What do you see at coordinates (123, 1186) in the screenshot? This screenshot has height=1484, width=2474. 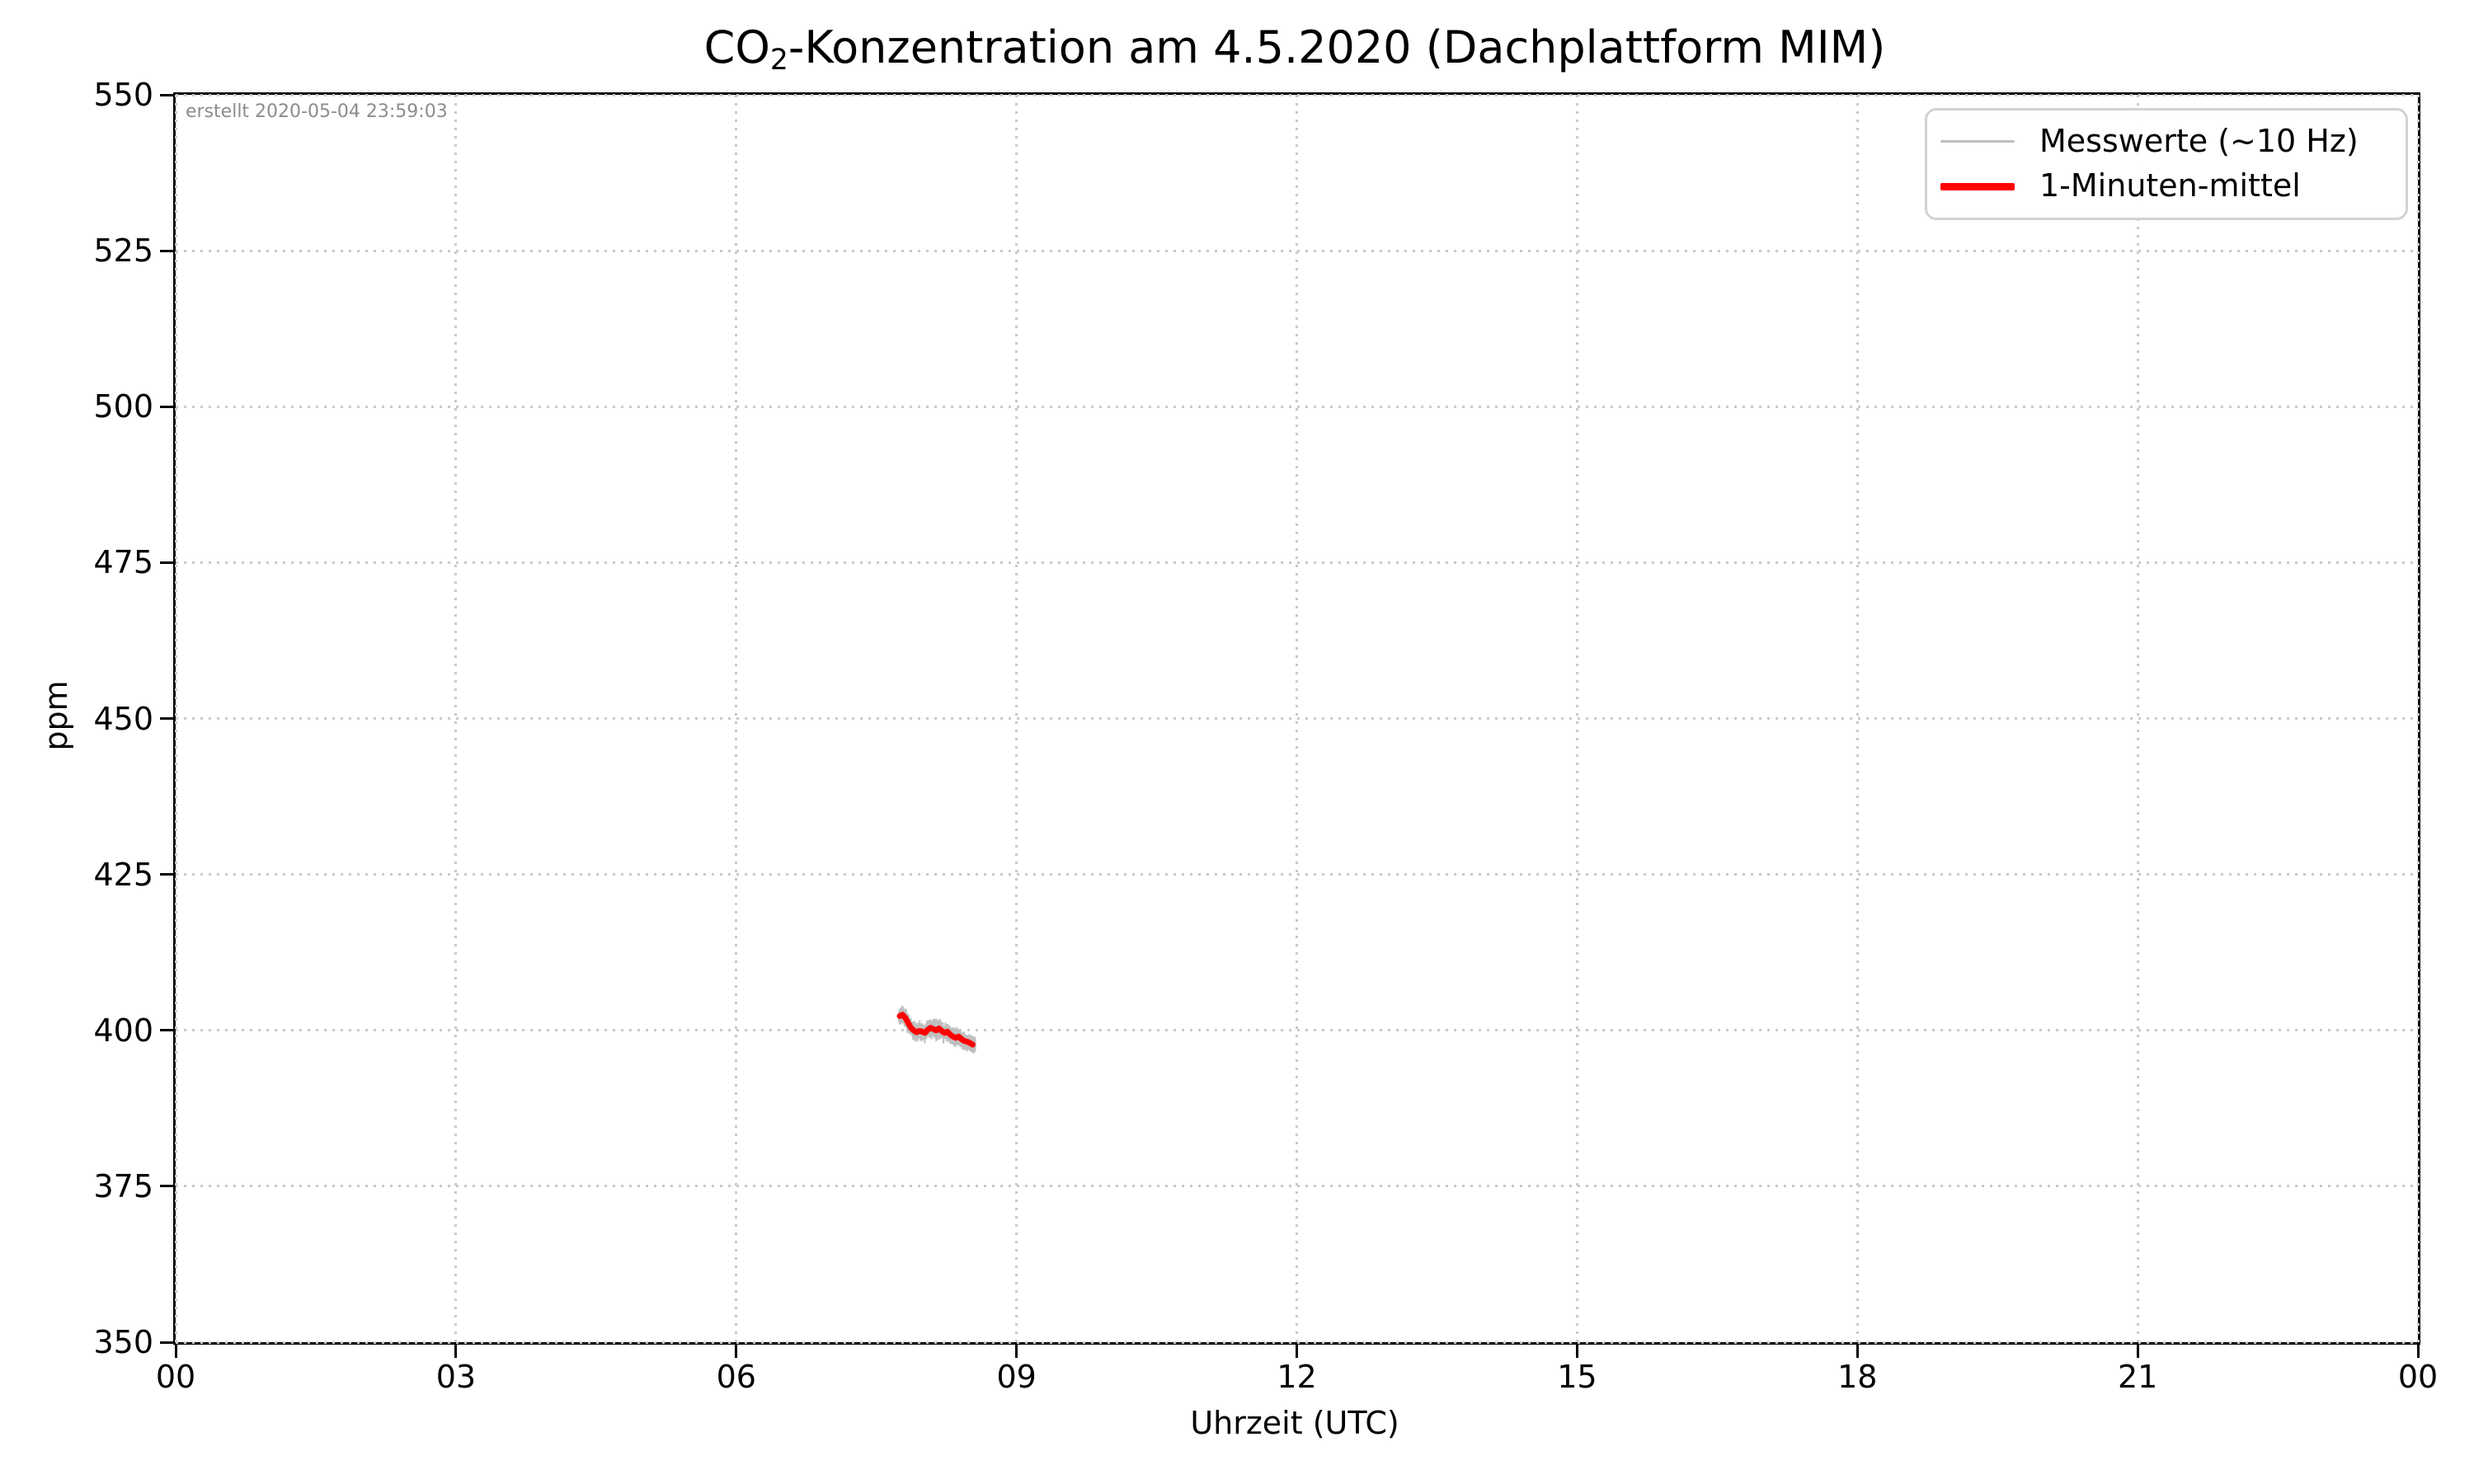 I see `y-tick-label: 375` at bounding box center [123, 1186].